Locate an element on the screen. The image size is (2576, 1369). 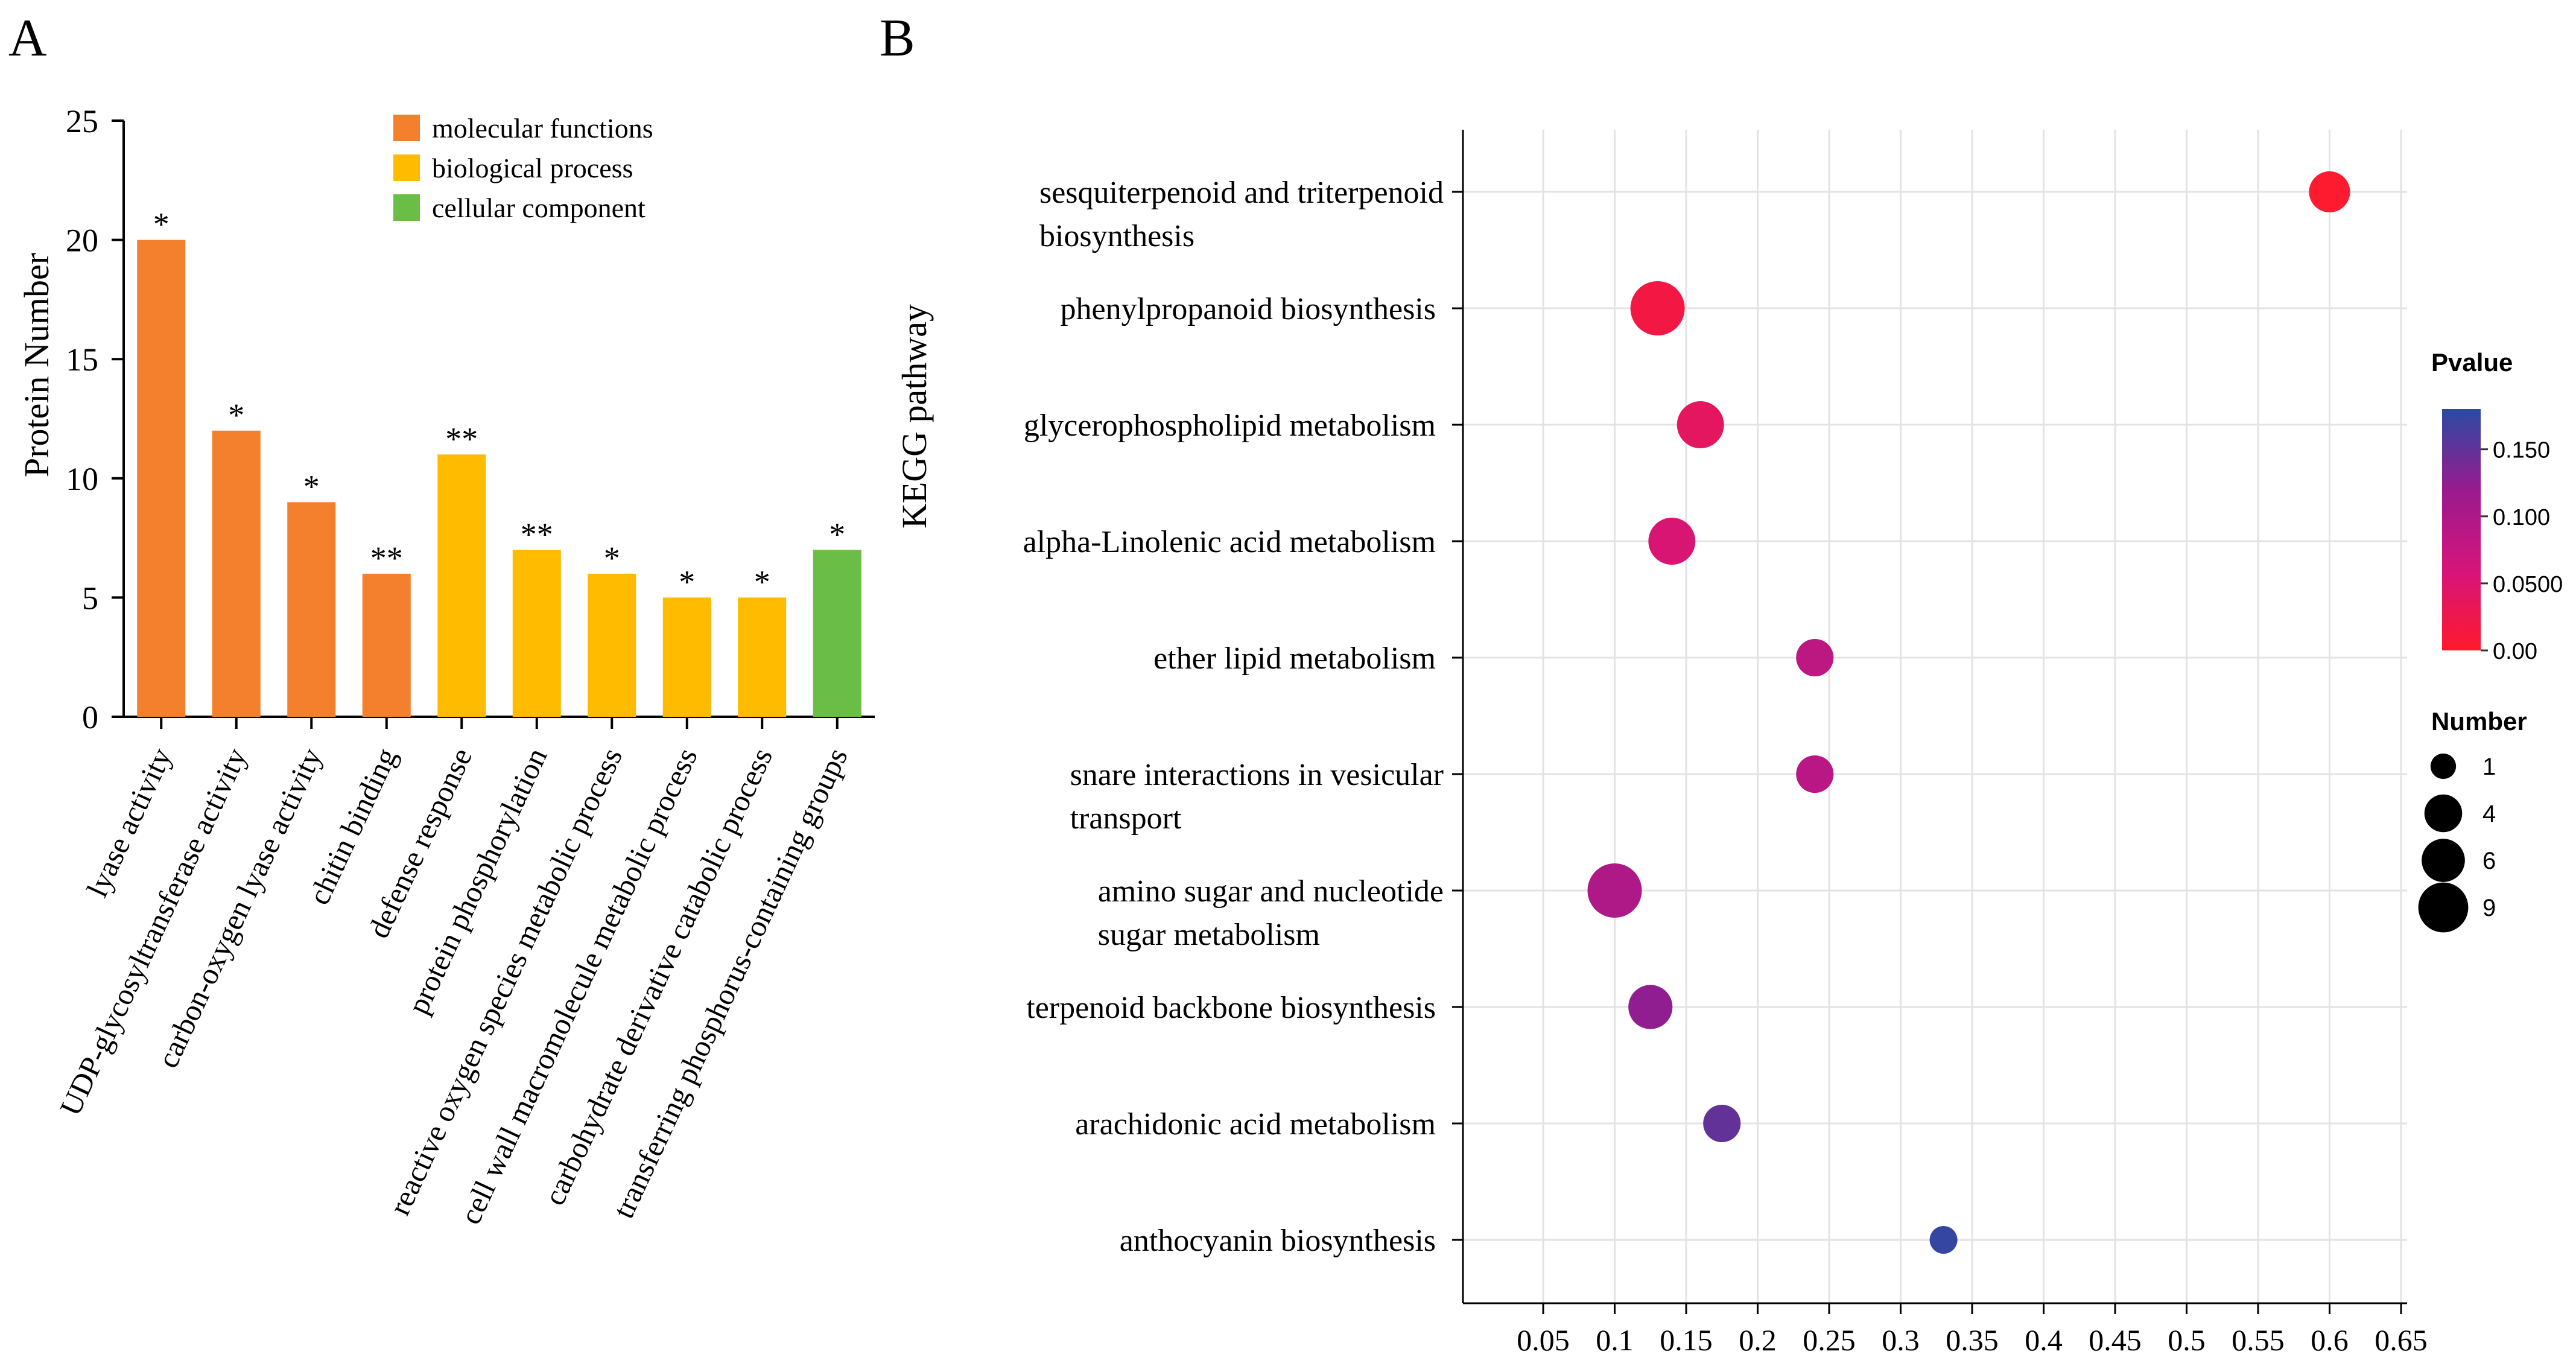
x-tick-label: 0.35 is located at coordinates (1973, 1340).